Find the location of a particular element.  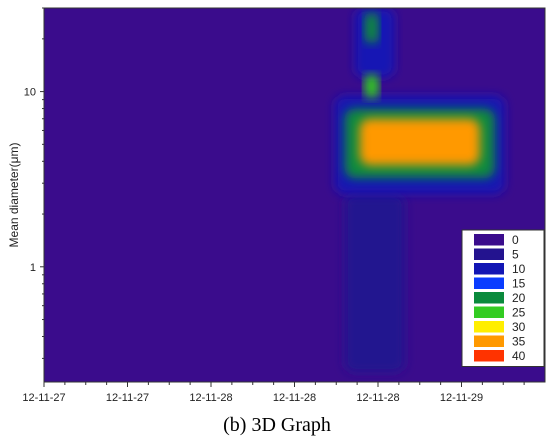

y-axis-label: Mean diameter(μm) is located at coordinates (14, 195).